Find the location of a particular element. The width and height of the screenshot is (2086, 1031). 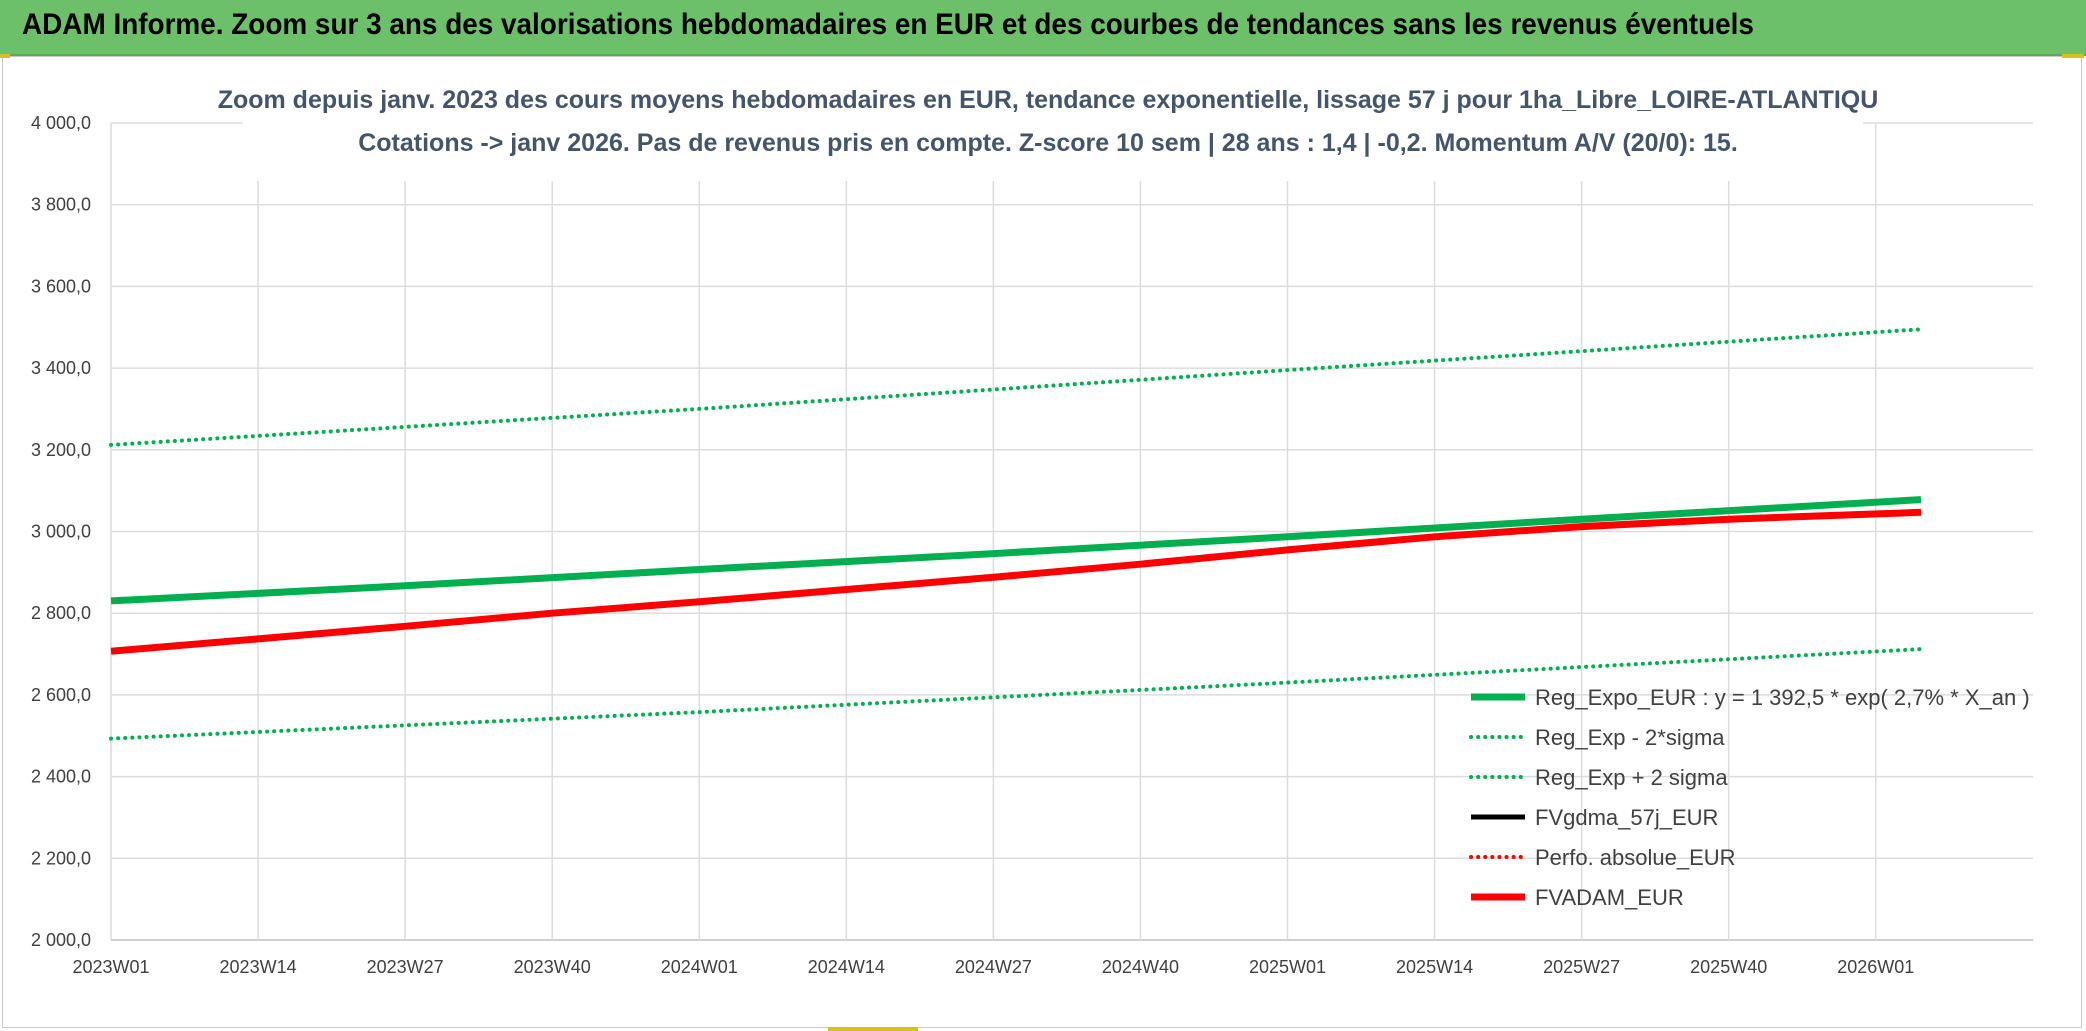

y-tick-label: 3 400,0 is located at coordinates (61, 368).